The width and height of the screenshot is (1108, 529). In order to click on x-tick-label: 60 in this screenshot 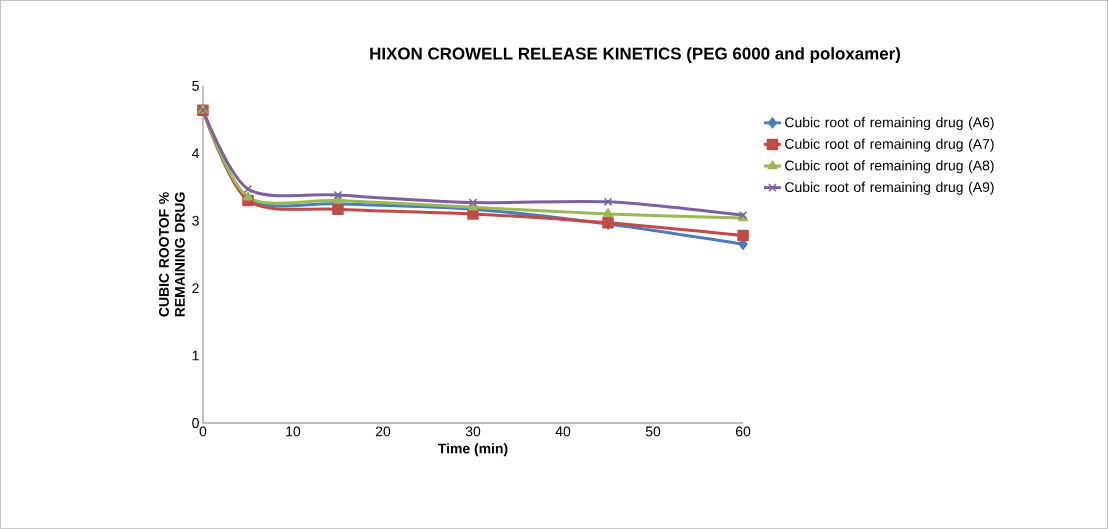, I will do `click(743, 431)`.